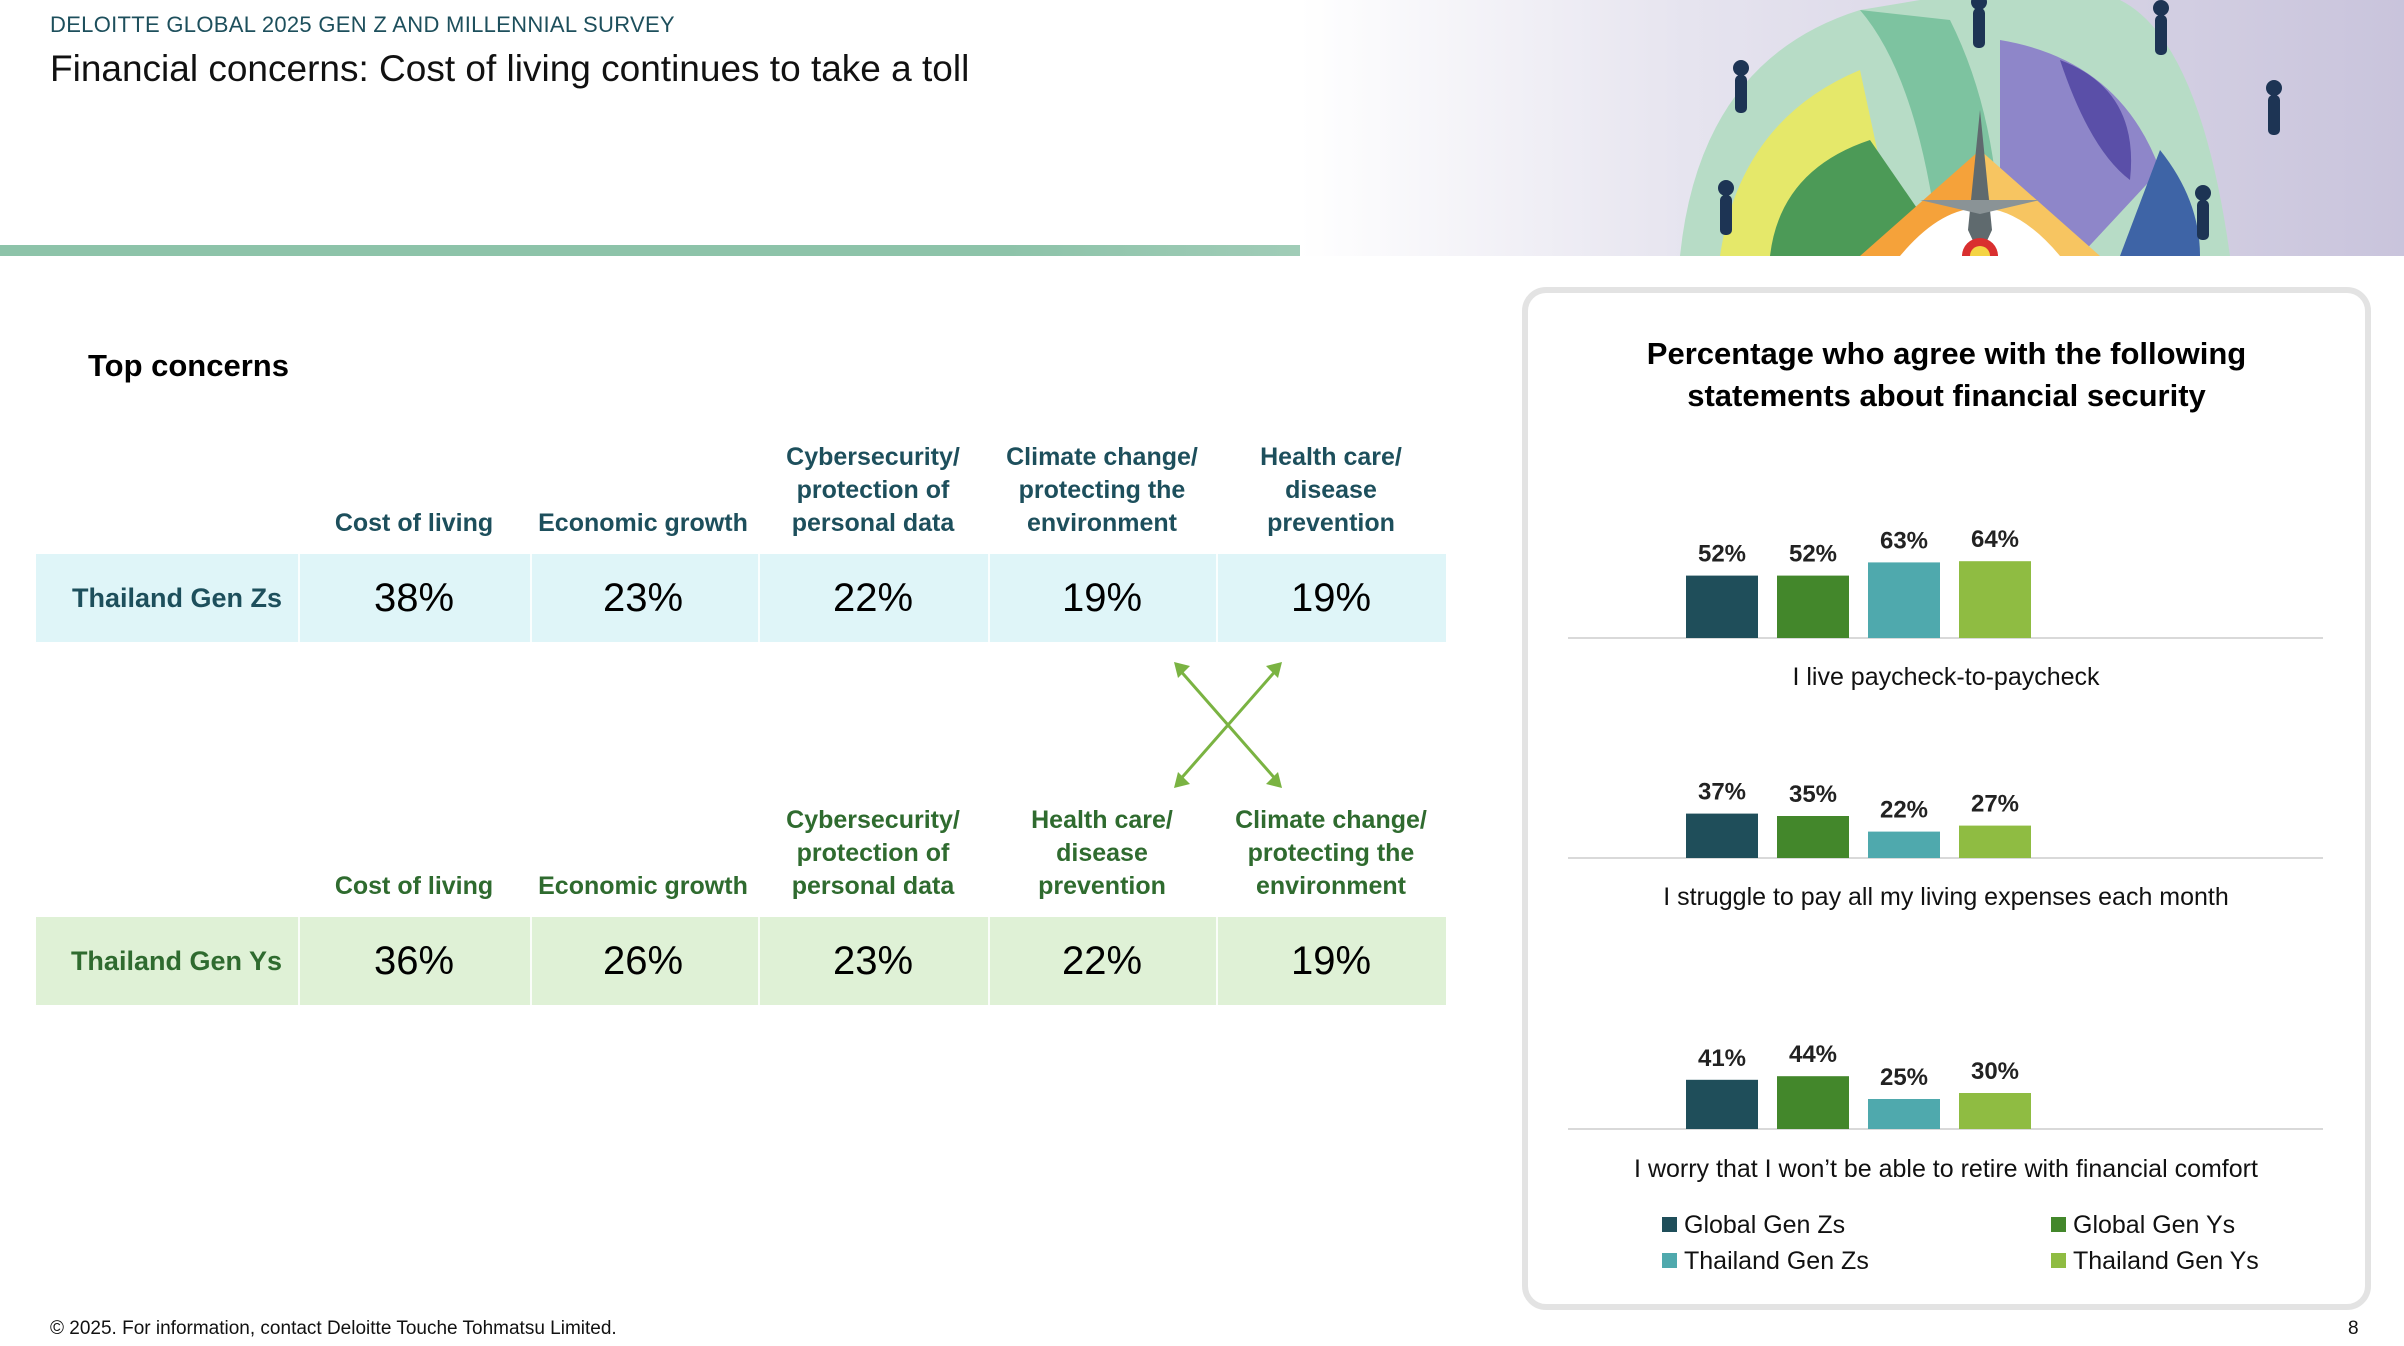 The height and width of the screenshot is (1346, 2404). Describe the element at coordinates (1995, 1071) in the screenshot. I see `chart-data-label: 30%` at that location.